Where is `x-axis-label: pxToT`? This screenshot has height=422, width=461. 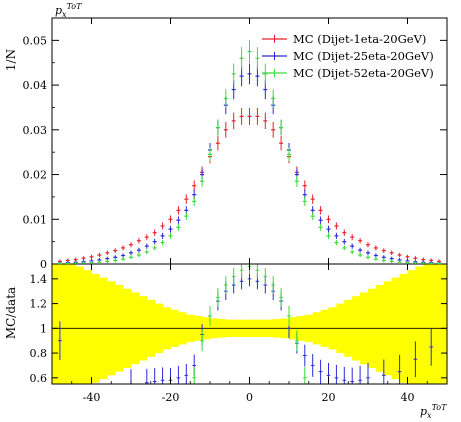 x-axis-label: pxToT is located at coordinates (433, 411).